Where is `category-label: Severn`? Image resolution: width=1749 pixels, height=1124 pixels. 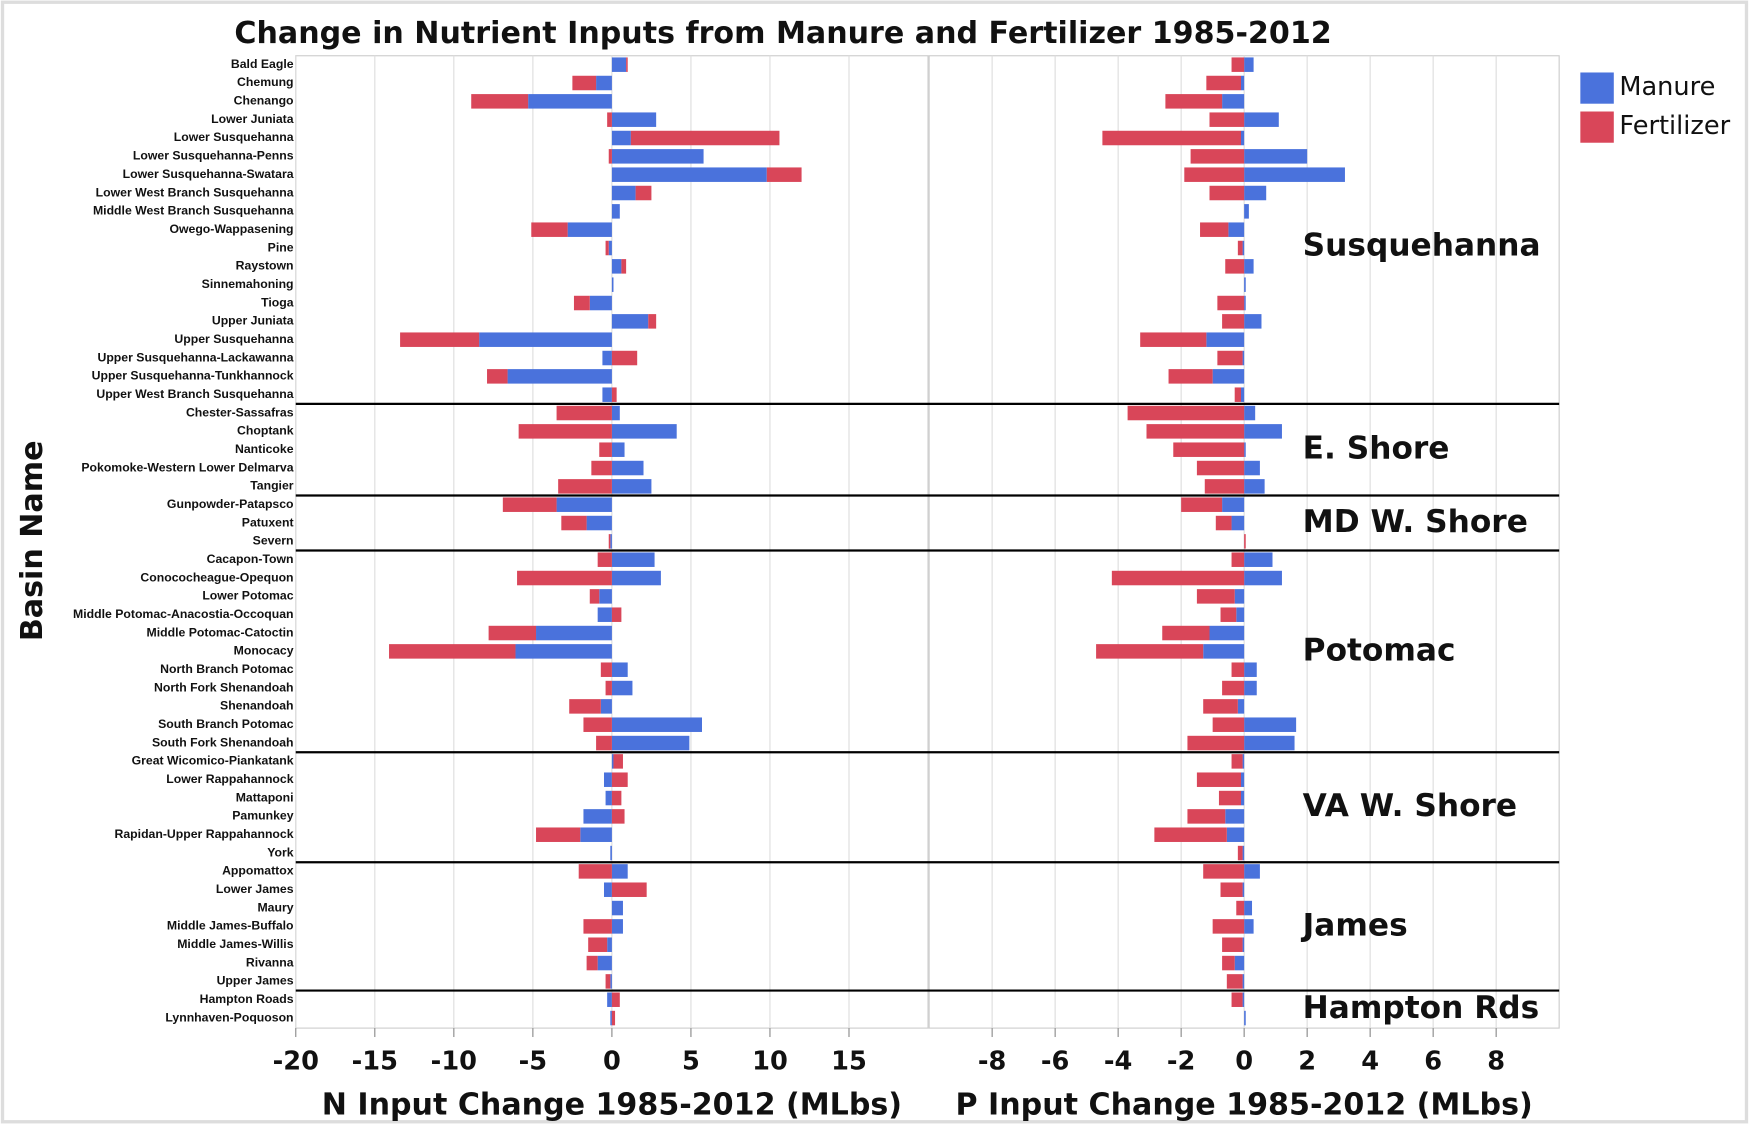 category-label: Severn is located at coordinates (273, 541).